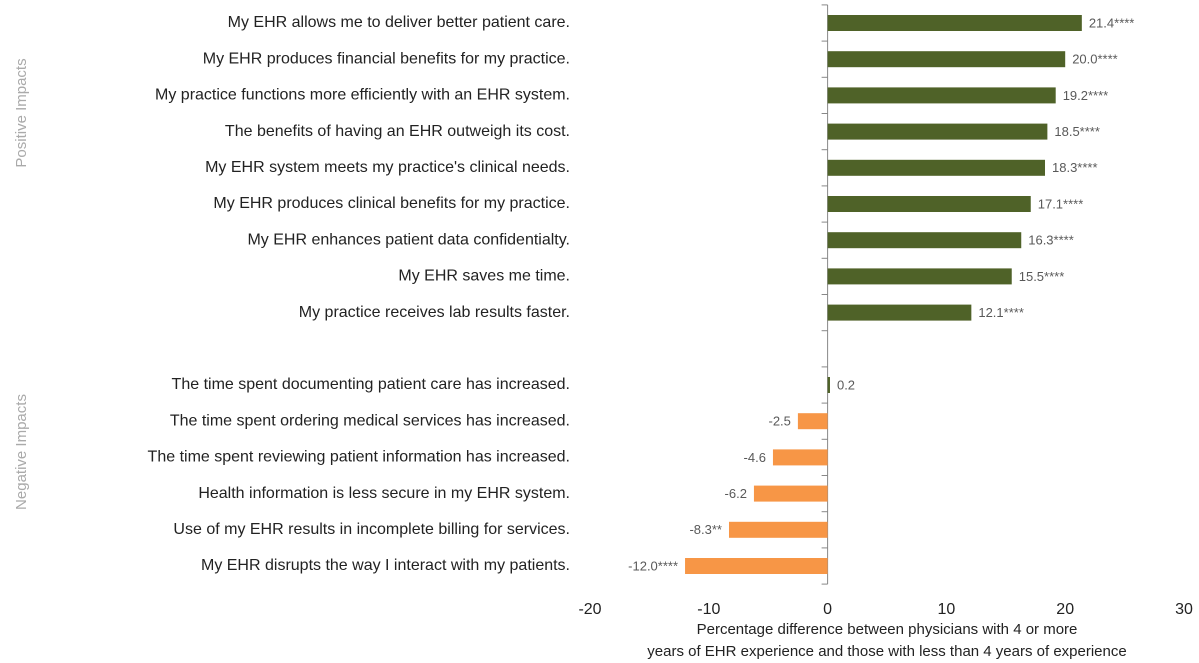  What do you see at coordinates (589, 609) in the screenshot?
I see `x-tick-label: -20` at bounding box center [589, 609].